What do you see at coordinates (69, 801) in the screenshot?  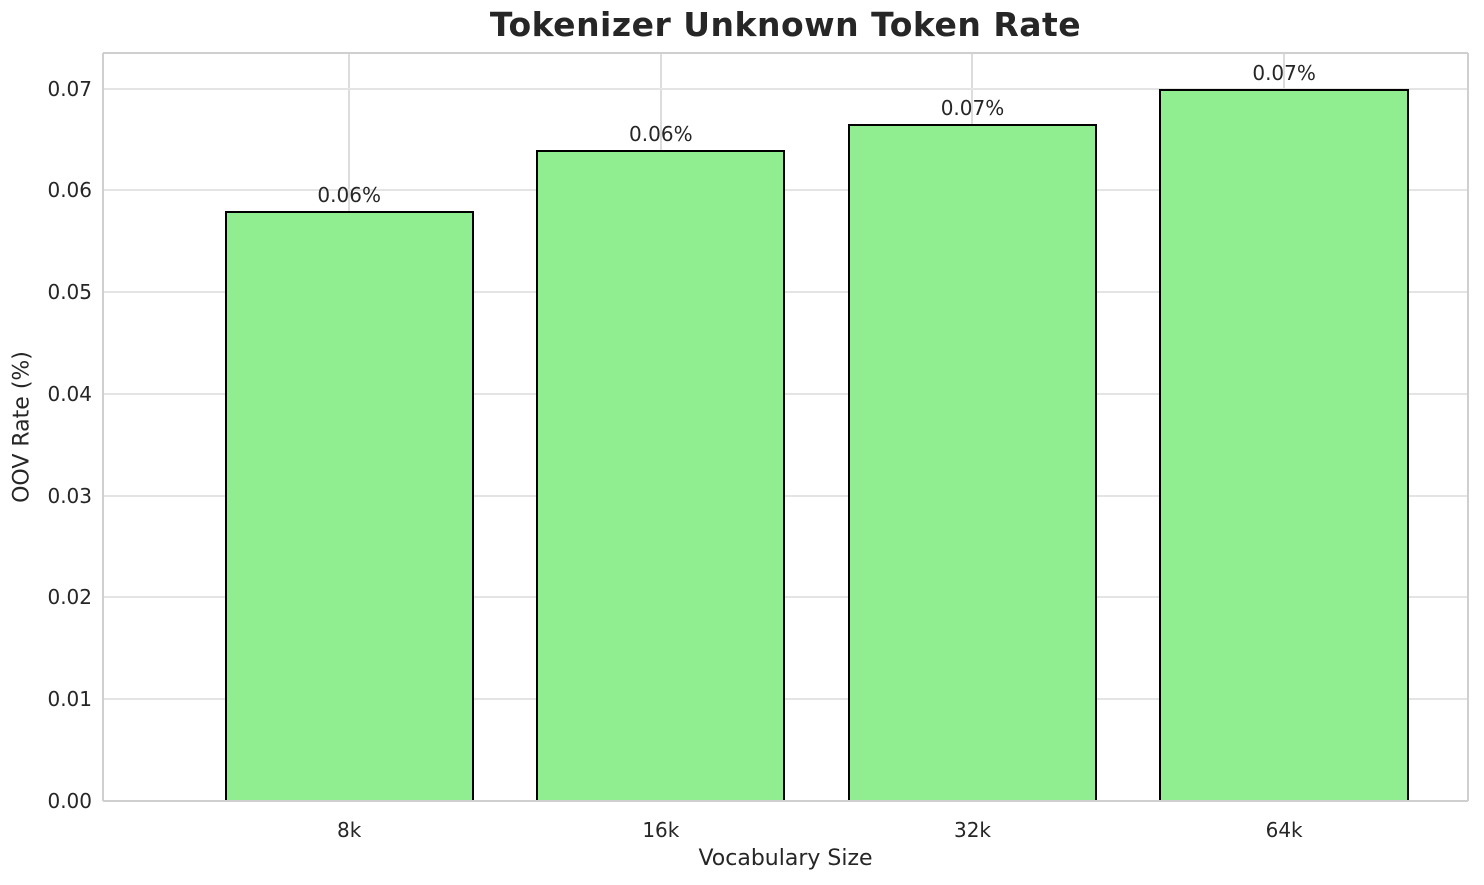 I see `y-tick-label: 0.00` at bounding box center [69, 801].